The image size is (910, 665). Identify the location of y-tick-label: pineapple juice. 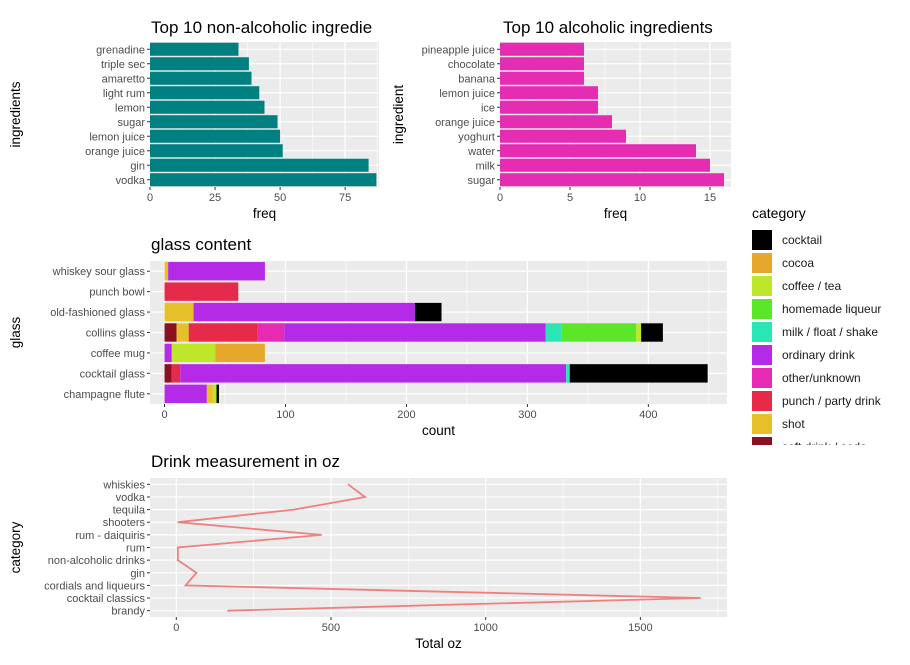
(458, 50).